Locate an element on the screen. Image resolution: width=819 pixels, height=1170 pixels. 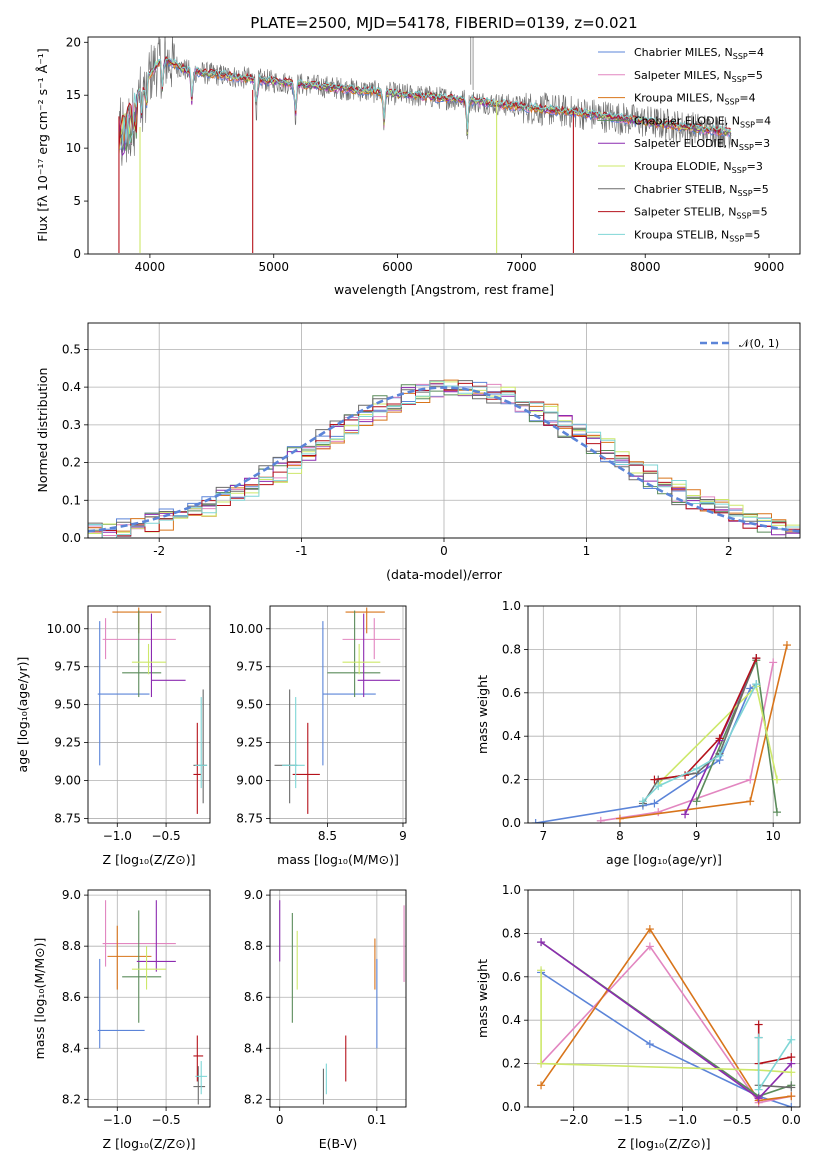
legend-label: Kroupa STELIB, N is located at coordinates (681, 234).